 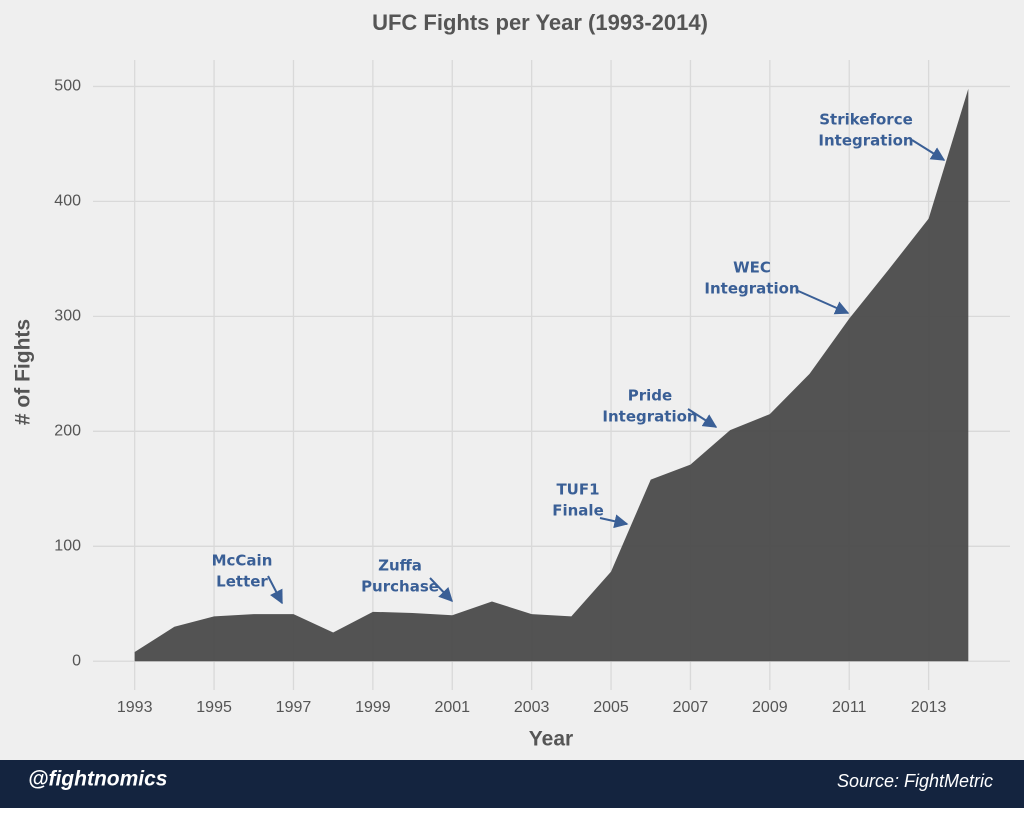 I want to click on x-tick-label: 1993, so click(x=135, y=707).